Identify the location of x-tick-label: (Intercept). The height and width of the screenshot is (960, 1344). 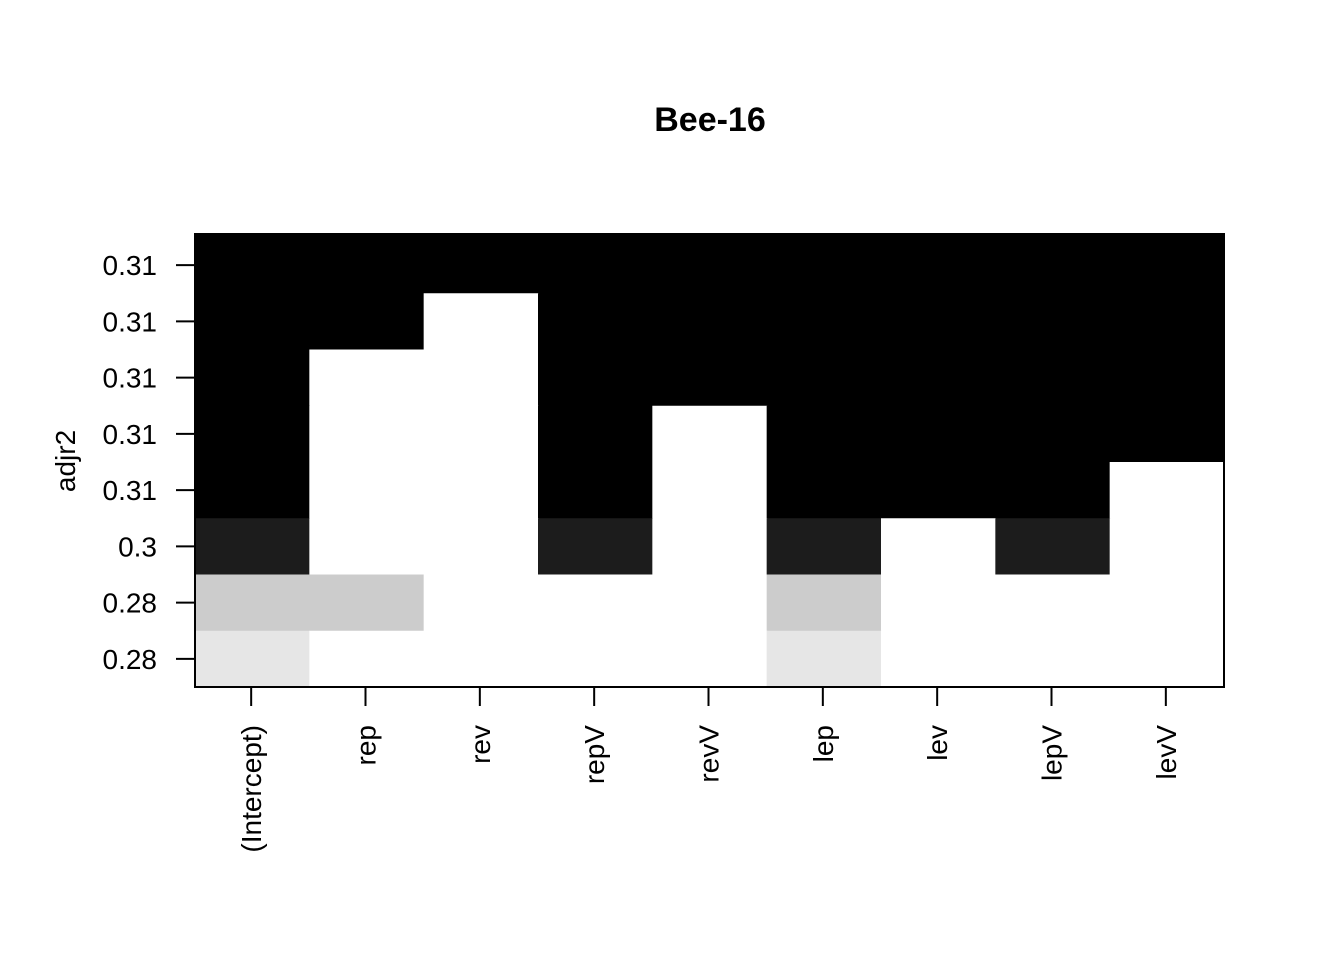
(251, 789).